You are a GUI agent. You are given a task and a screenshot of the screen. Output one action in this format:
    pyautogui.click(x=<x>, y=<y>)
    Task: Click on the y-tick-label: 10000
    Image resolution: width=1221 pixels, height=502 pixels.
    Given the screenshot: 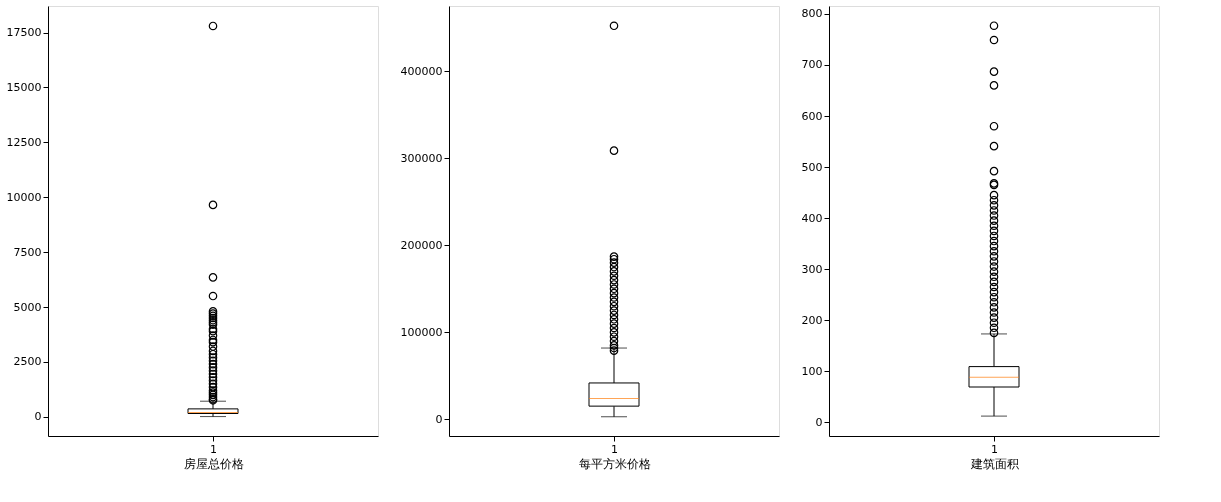 What is the action you would take?
    pyautogui.click(x=24, y=197)
    